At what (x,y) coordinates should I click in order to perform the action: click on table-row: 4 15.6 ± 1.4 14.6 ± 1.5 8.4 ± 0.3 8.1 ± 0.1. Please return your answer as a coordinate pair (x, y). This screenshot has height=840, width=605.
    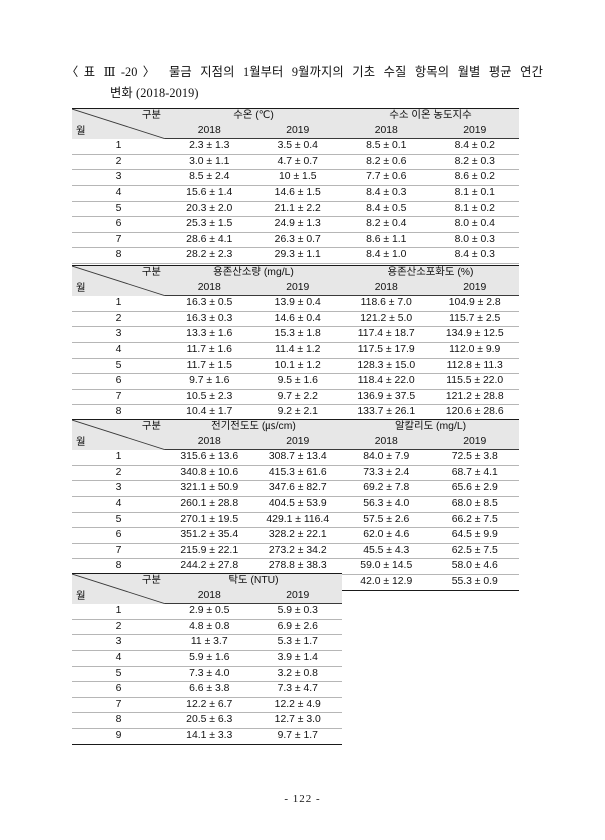
    Looking at the image, I should click on (296, 193).